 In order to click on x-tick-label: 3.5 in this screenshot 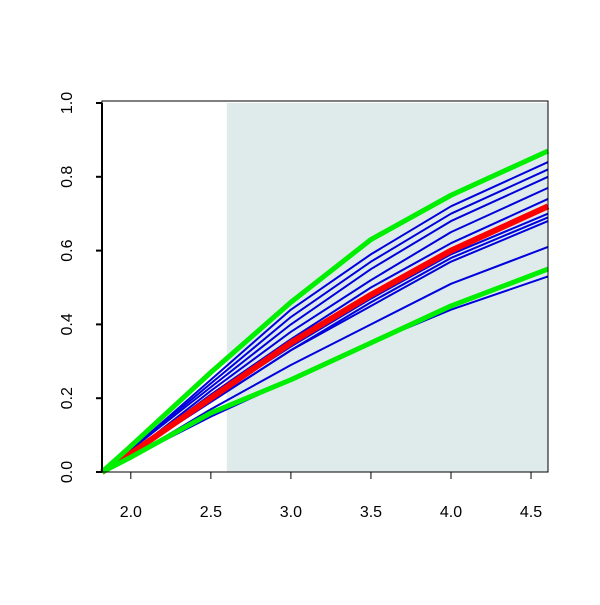, I will do `click(371, 512)`.